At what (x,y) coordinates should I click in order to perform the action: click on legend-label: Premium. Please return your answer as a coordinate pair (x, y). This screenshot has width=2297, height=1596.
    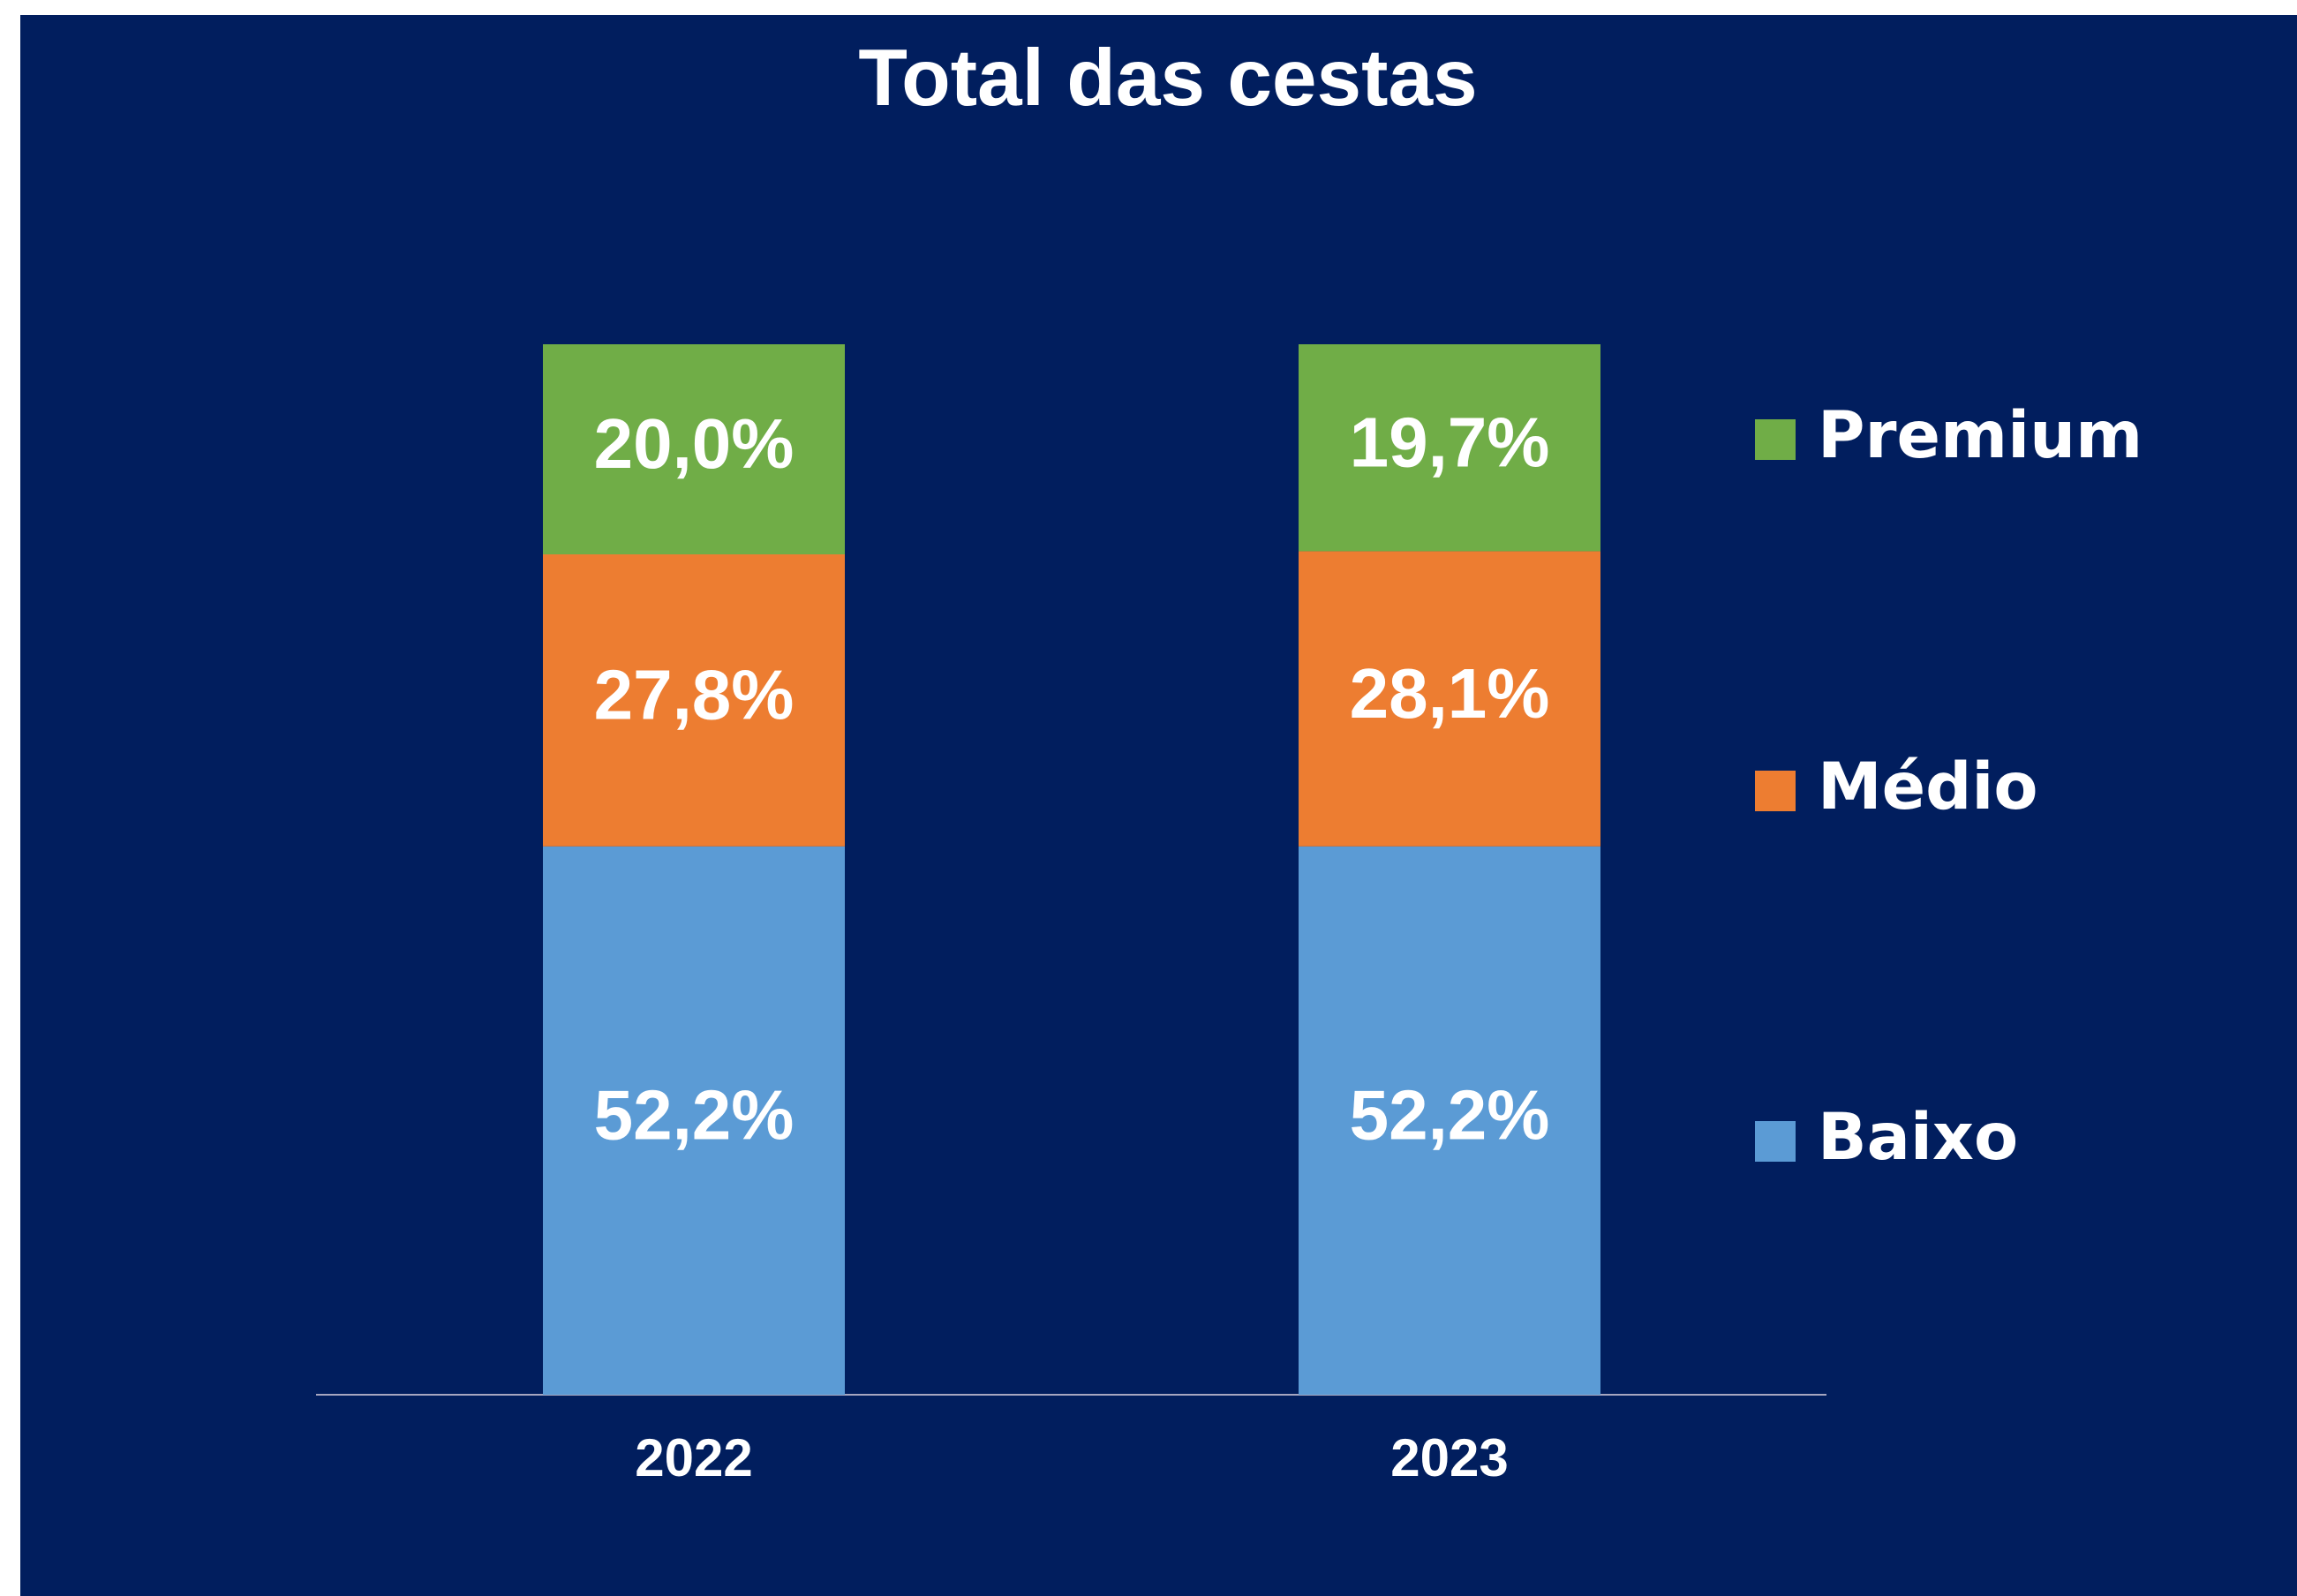
    Looking at the image, I should click on (1980, 435).